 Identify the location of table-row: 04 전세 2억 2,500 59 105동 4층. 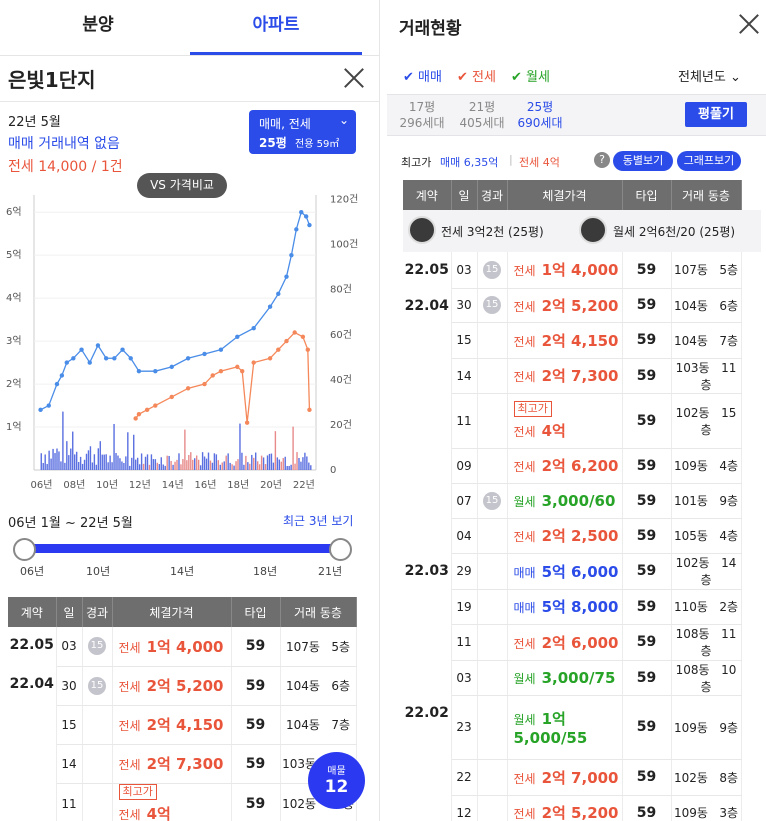
(572, 536).